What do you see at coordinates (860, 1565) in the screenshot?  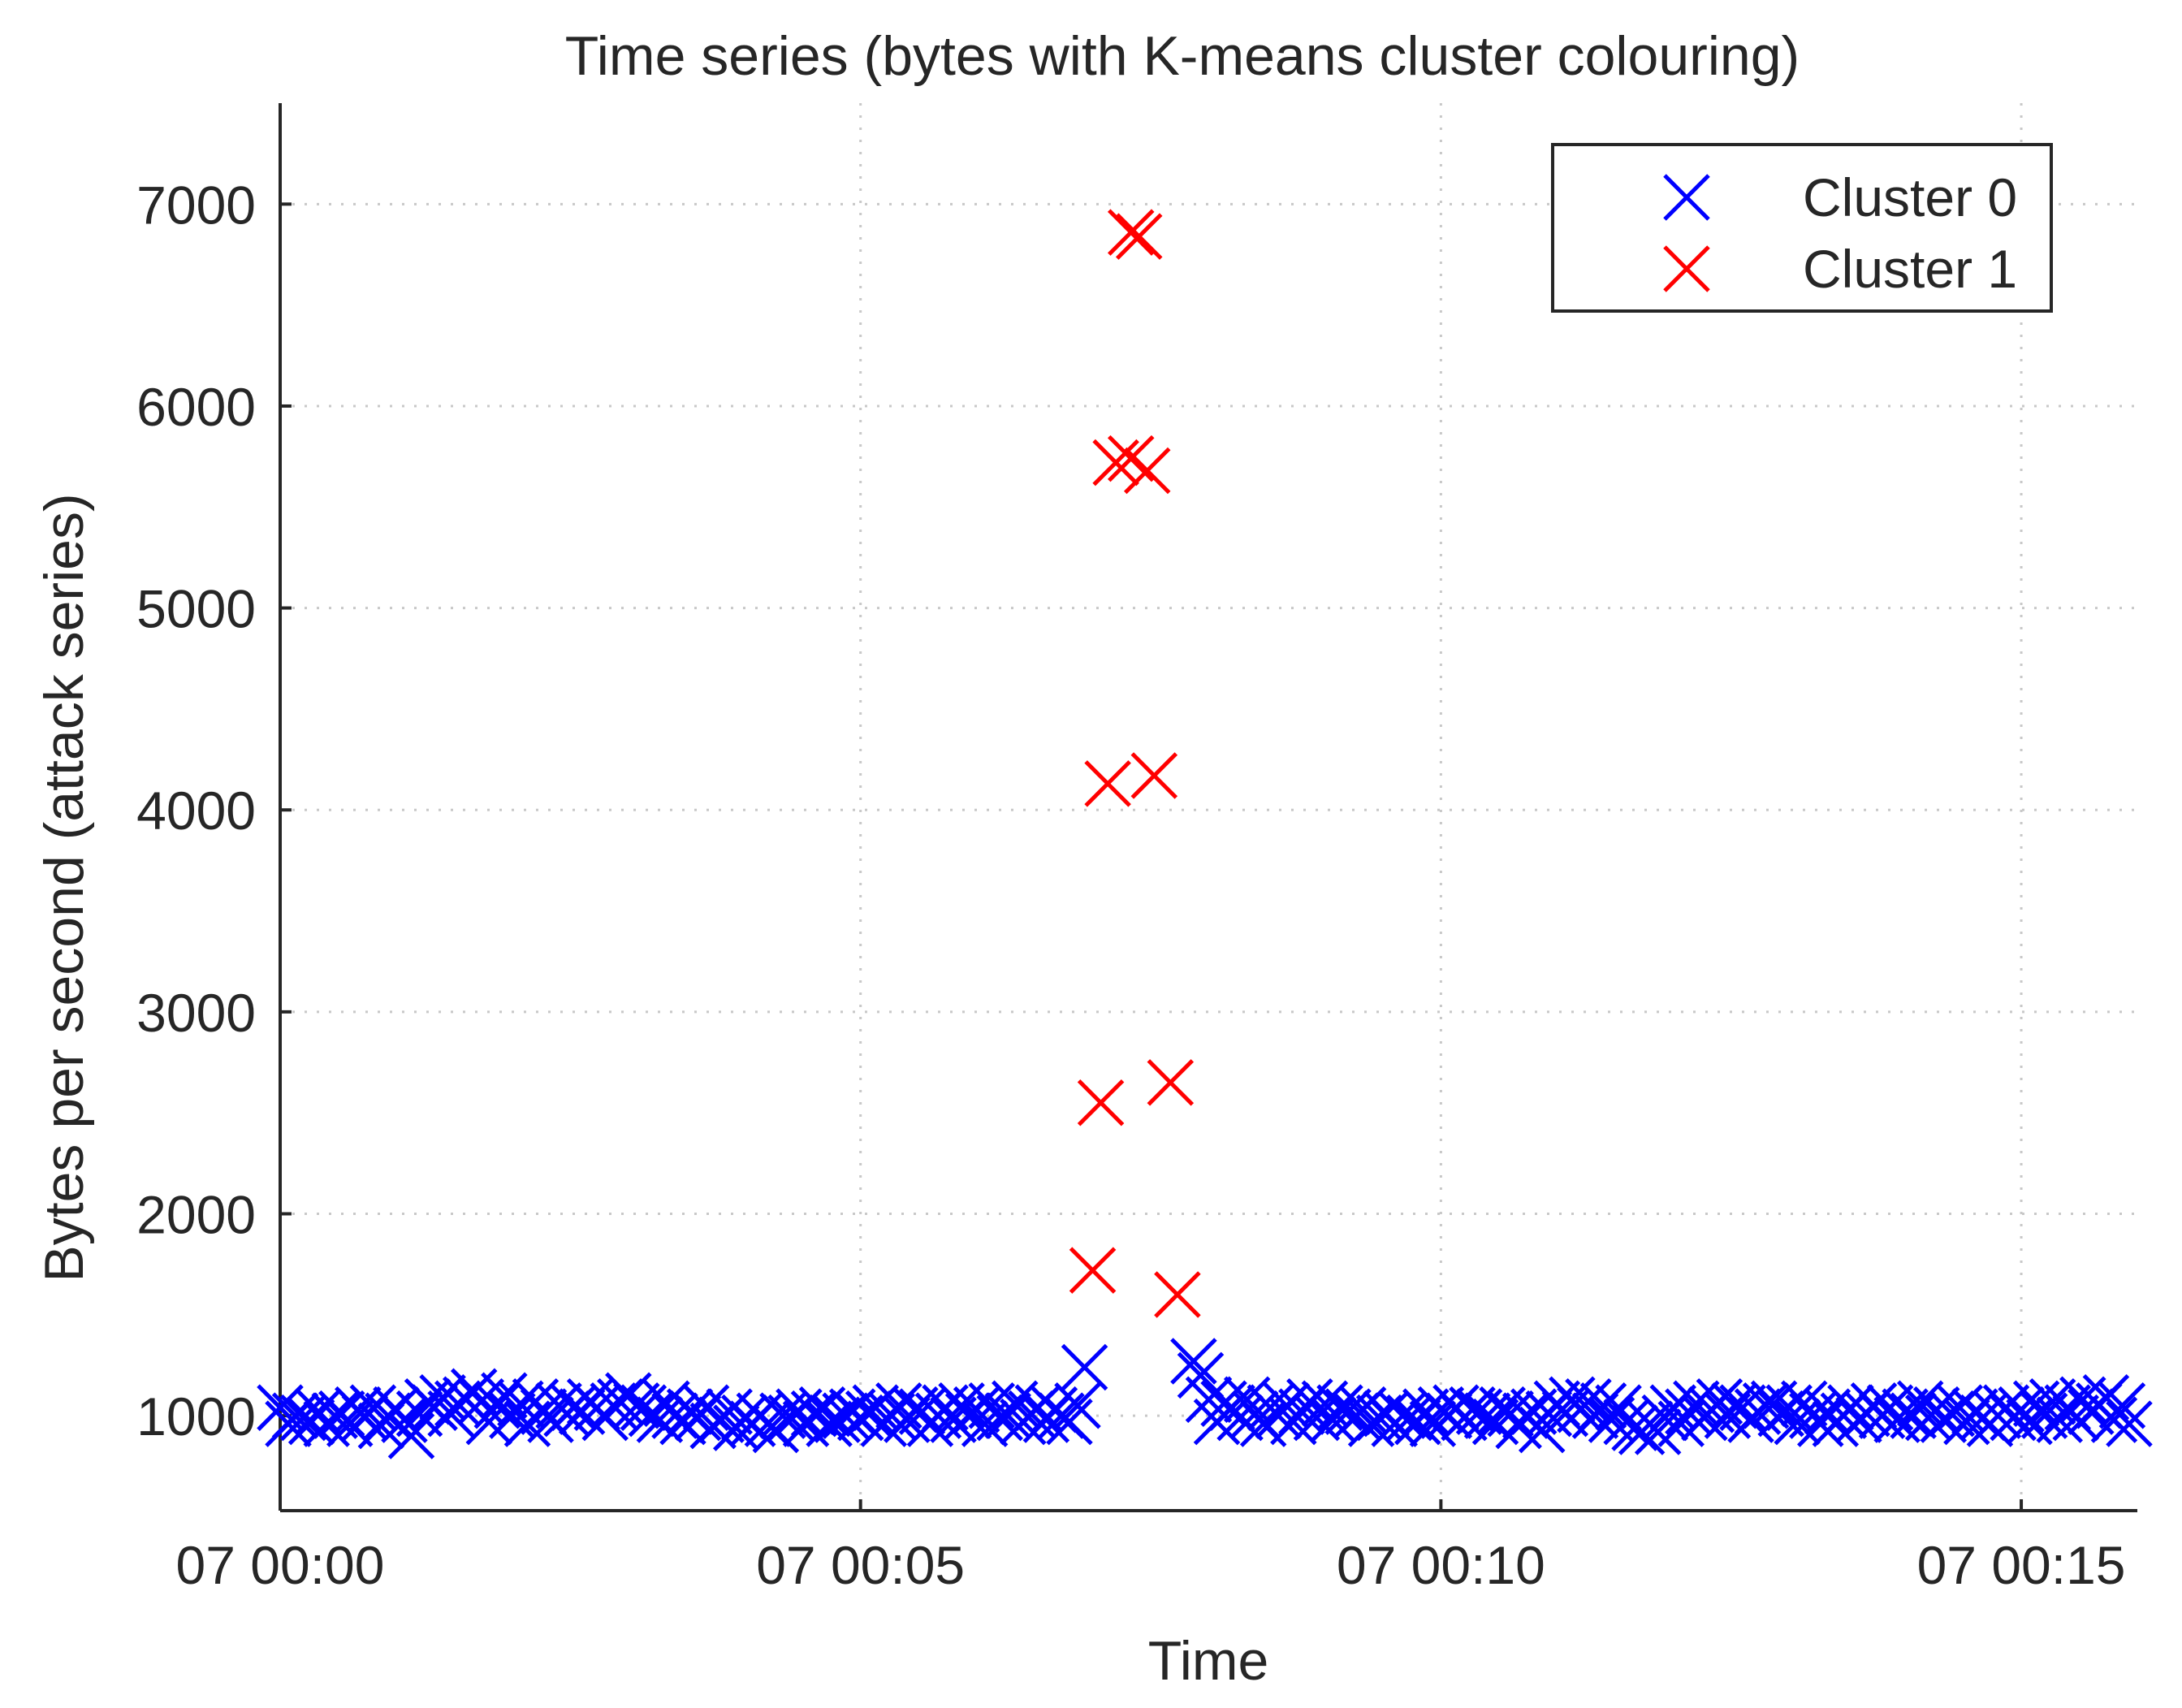 I see `x-tick-label: 07 00:05` at bounding box center [860, 1565].